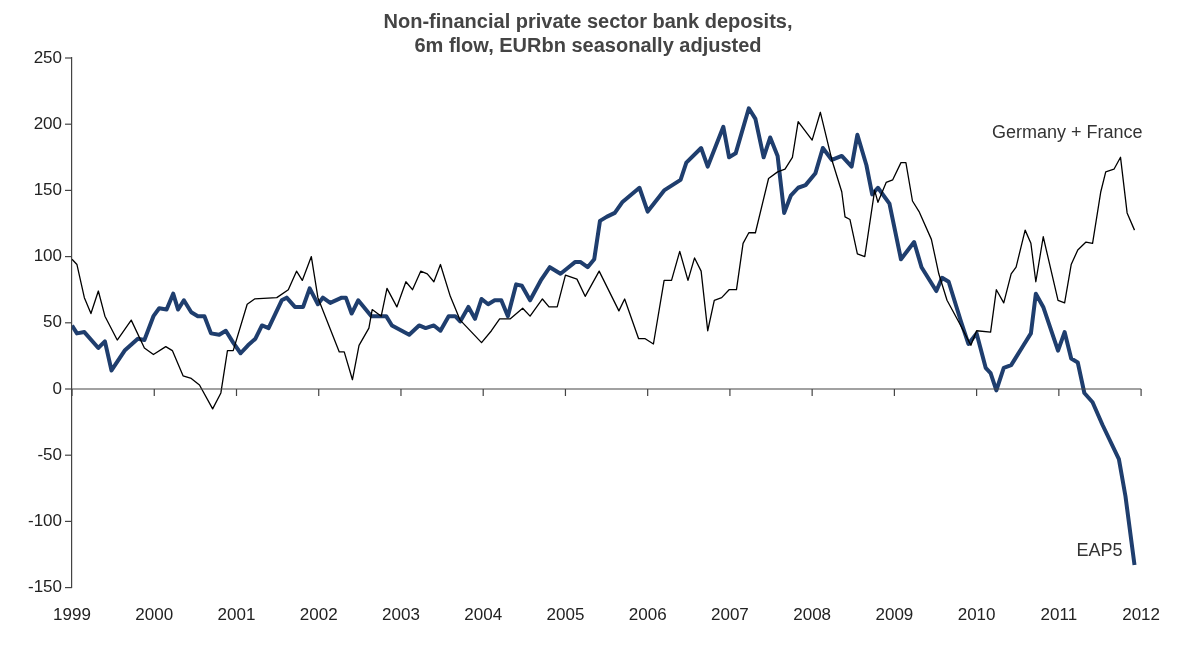 The height and width of the screenshot is (662, 1186). I want to click on y-tick-label: -150, so click(45, 587).